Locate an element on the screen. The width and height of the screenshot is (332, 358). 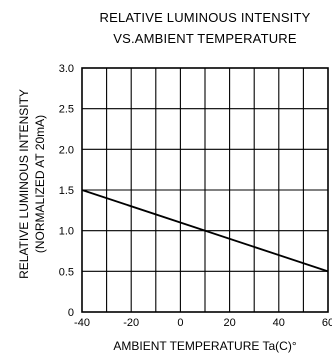
chart-title: RELATIVE LUMINOUS INTENSITY is located at coordinates (205, 17).